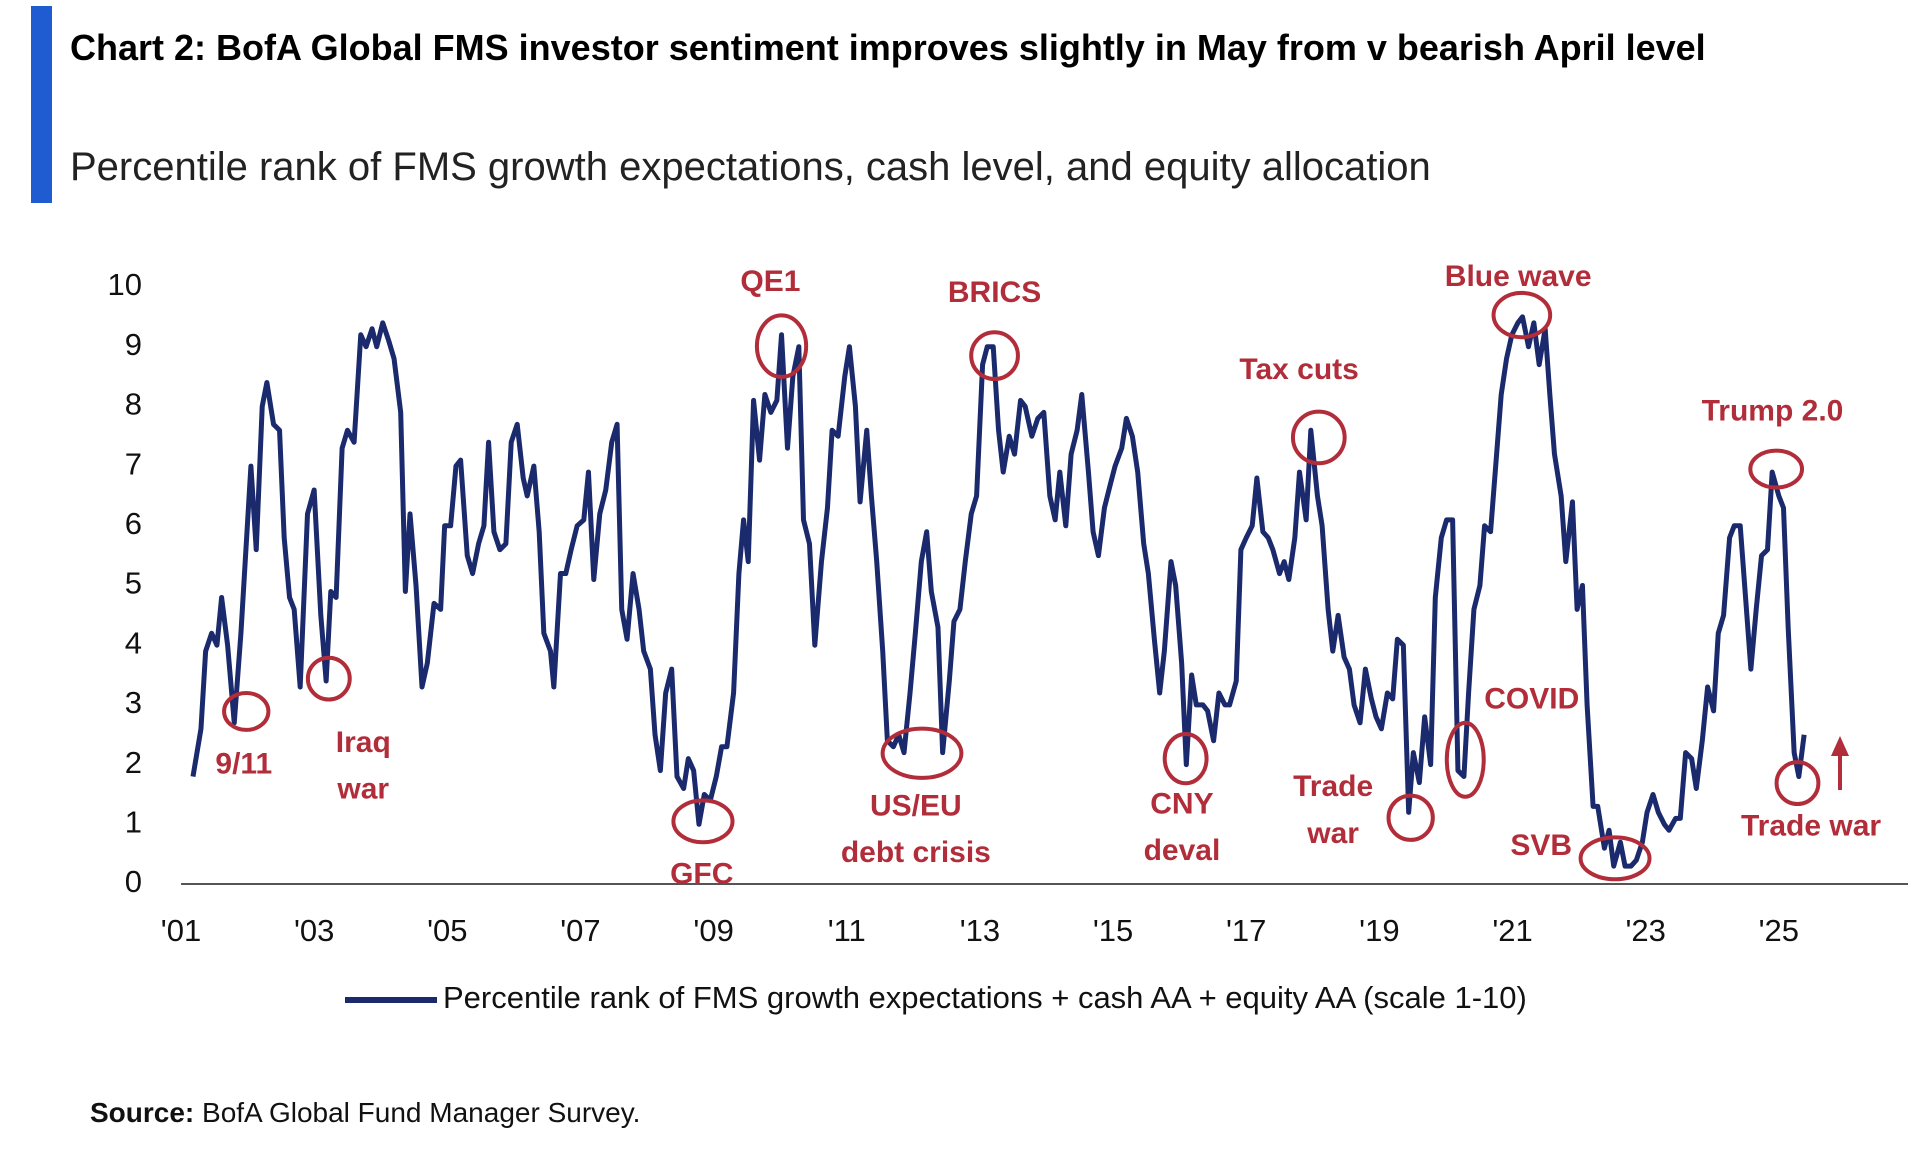  I want to click on annotation-label: SVB, so click(1541, 845).